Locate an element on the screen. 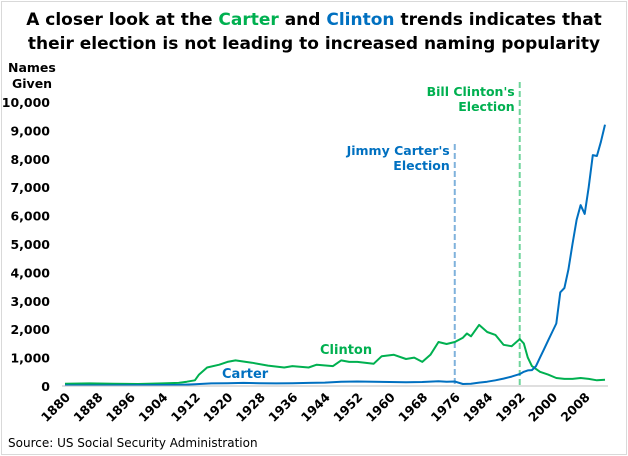  clinton-series-label: Clinton is located at coordinates (346, 350).